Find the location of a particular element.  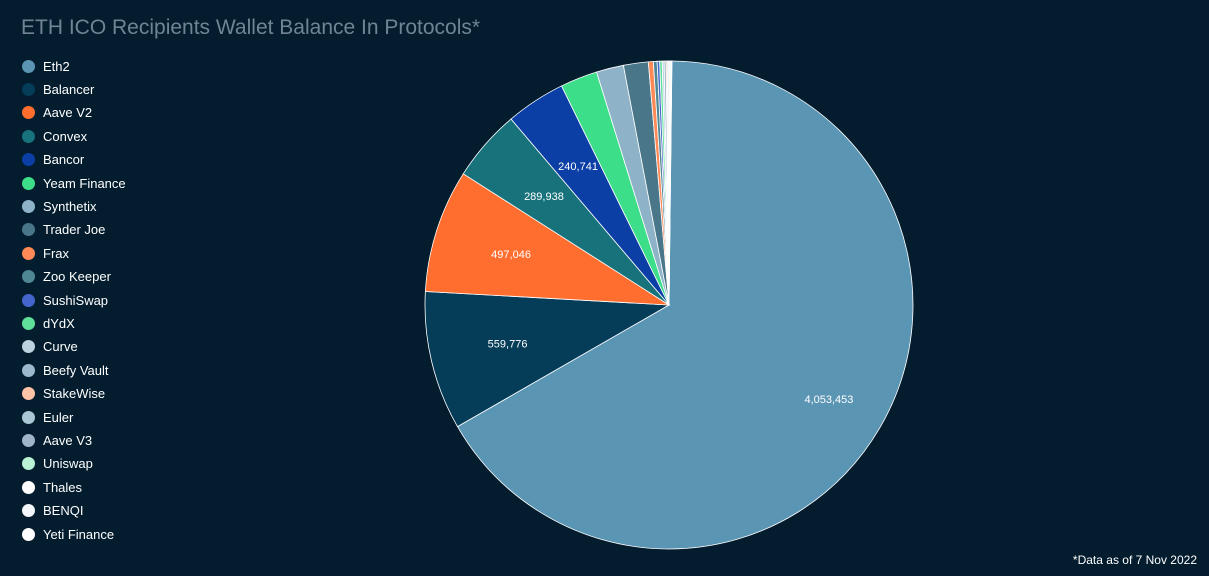

legend-item: Eth2 is located at coordinates (46, 66).